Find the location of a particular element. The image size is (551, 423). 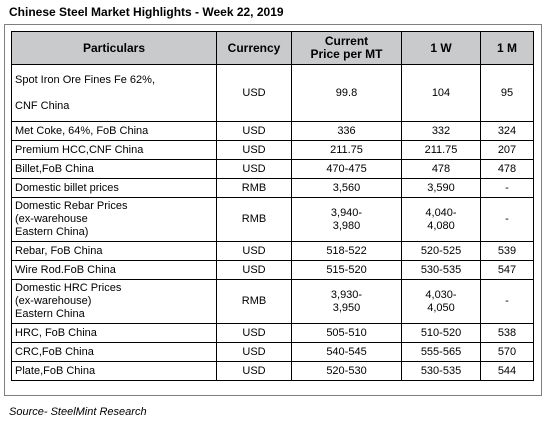

cell-particulars: Met Coke, 64%, FoB China is located at coordinates (114, 131).